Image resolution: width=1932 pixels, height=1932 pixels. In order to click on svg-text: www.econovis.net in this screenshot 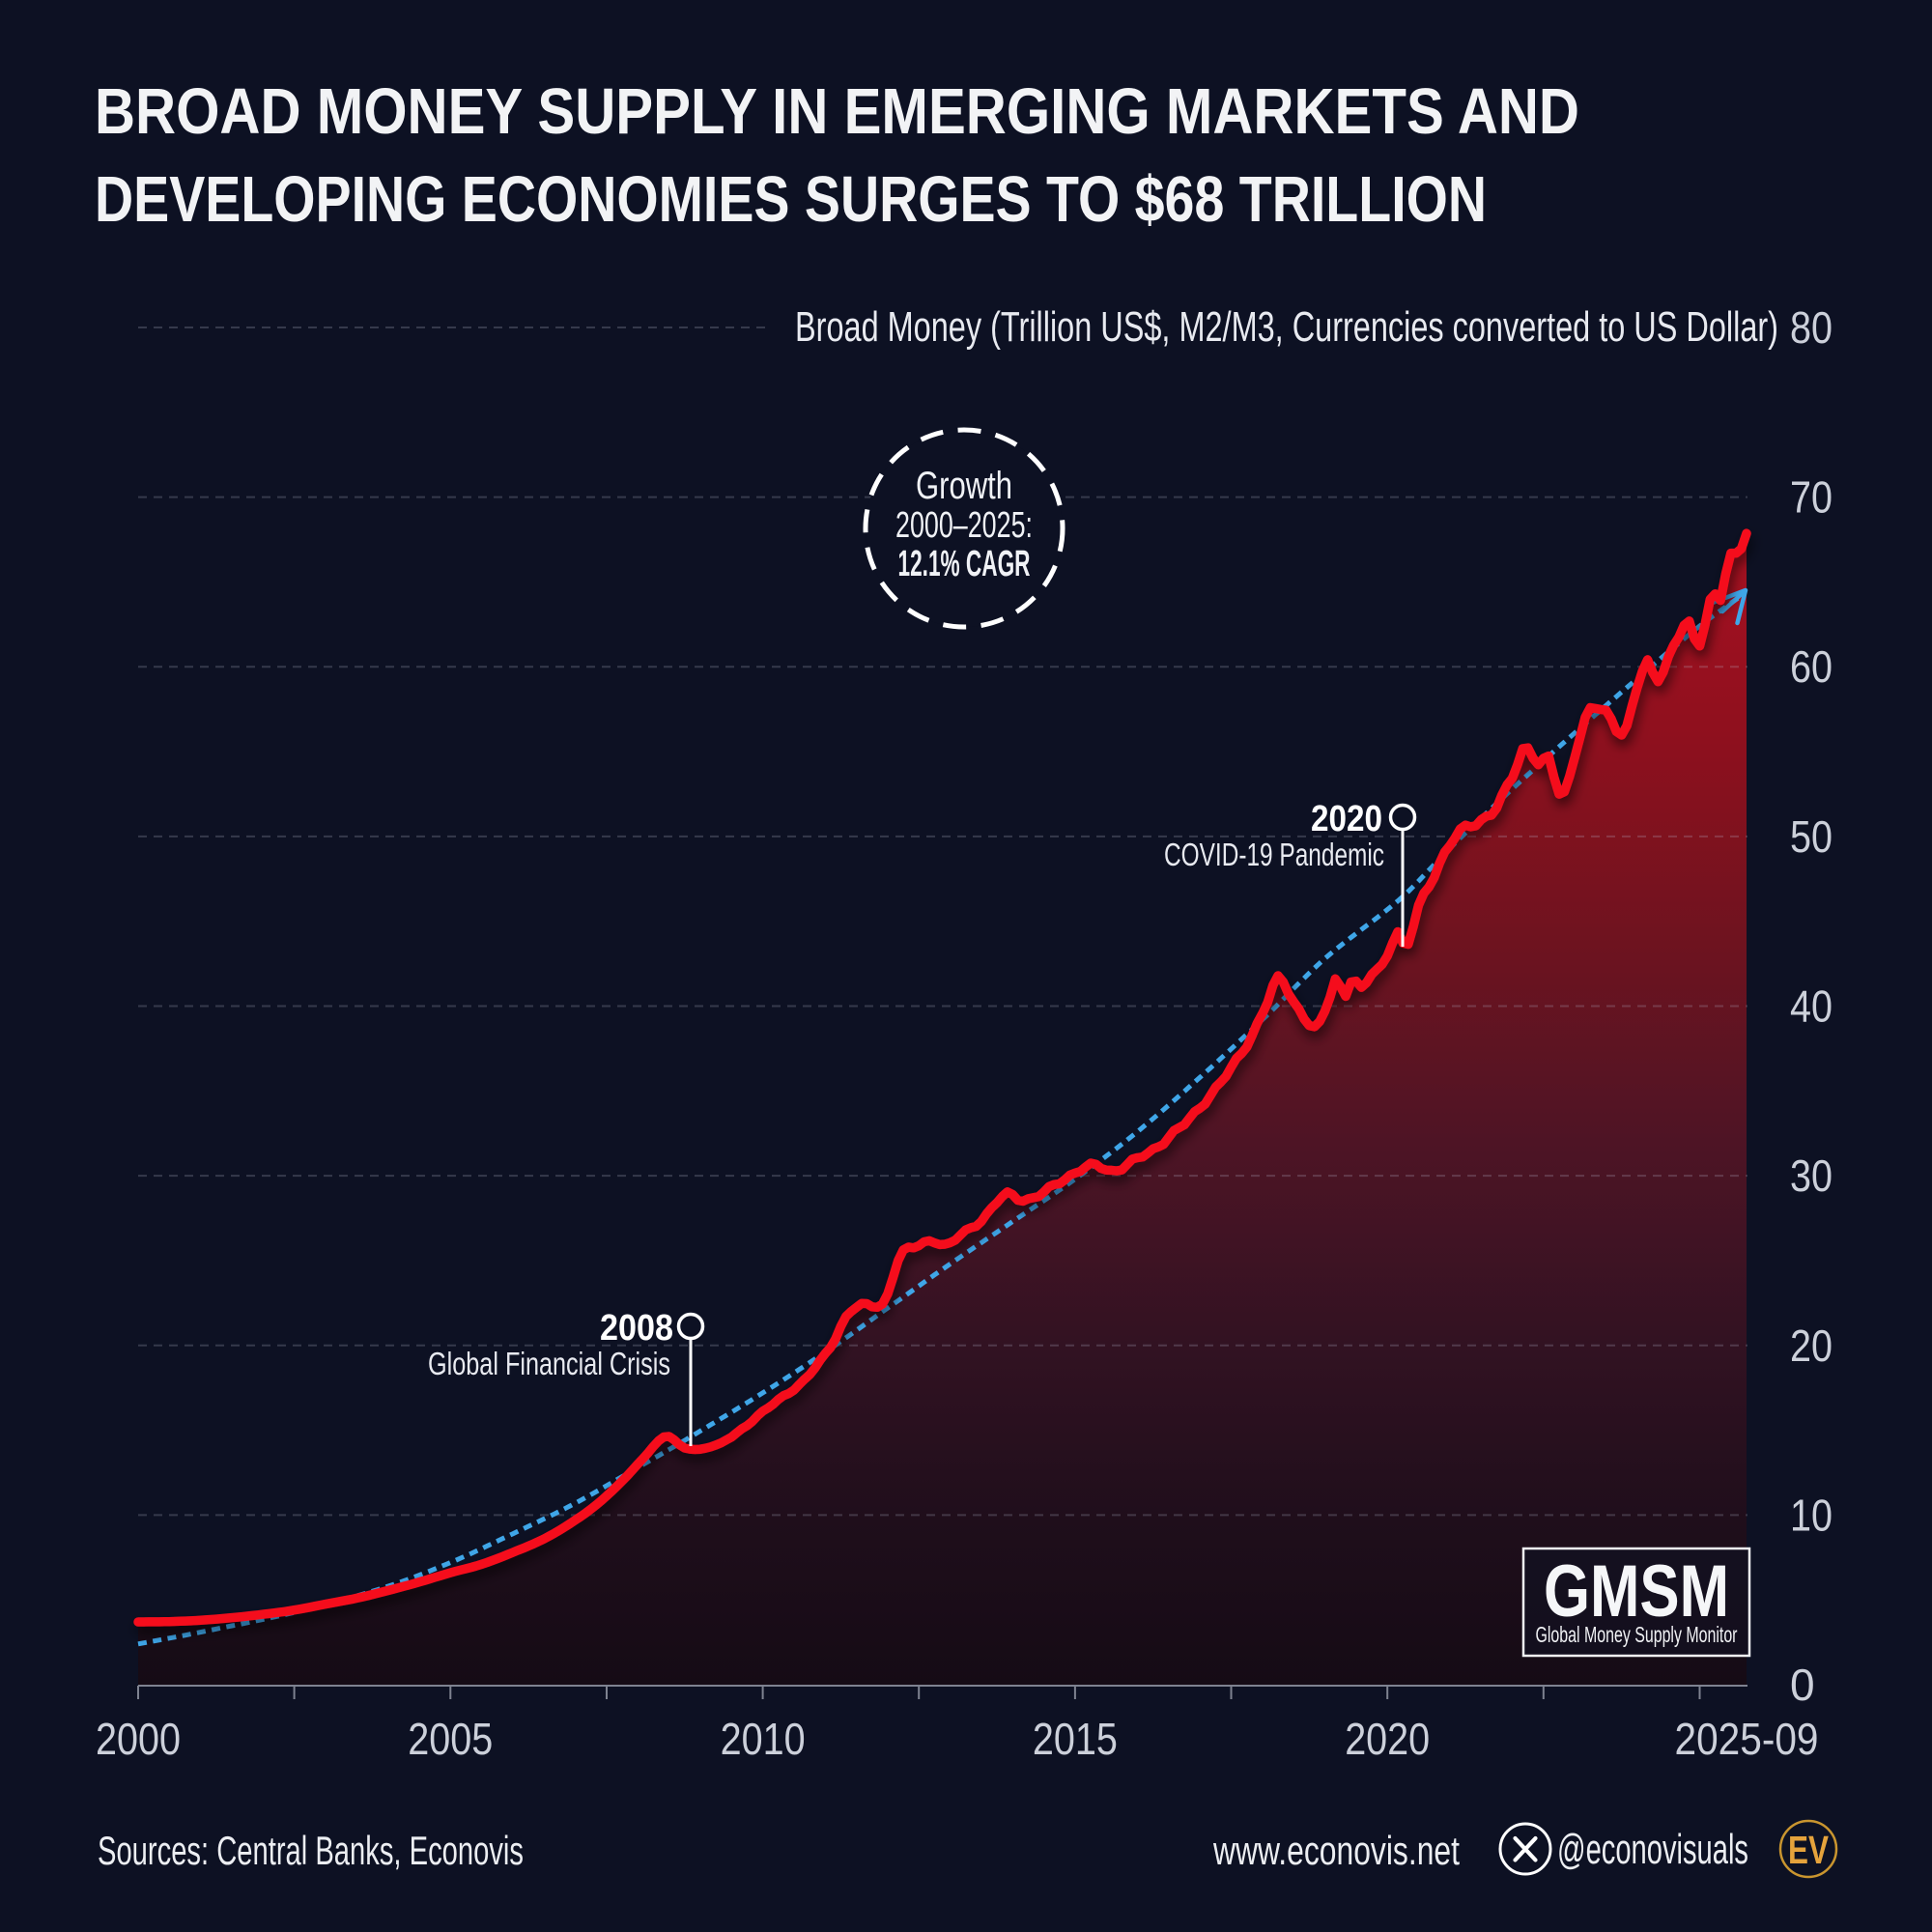, I will do `click(1336, 1850)`.